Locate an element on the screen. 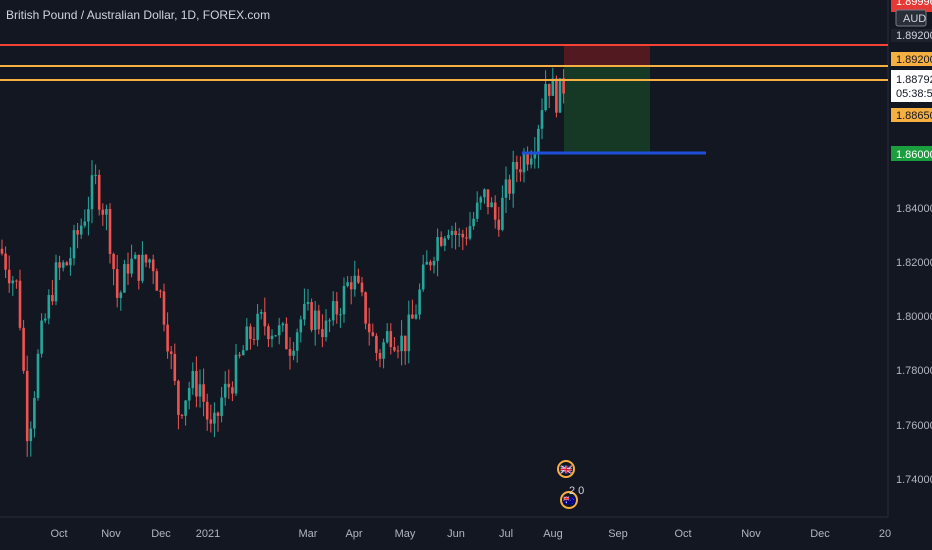  gb-event-badge is located at coordinates (566, 469).